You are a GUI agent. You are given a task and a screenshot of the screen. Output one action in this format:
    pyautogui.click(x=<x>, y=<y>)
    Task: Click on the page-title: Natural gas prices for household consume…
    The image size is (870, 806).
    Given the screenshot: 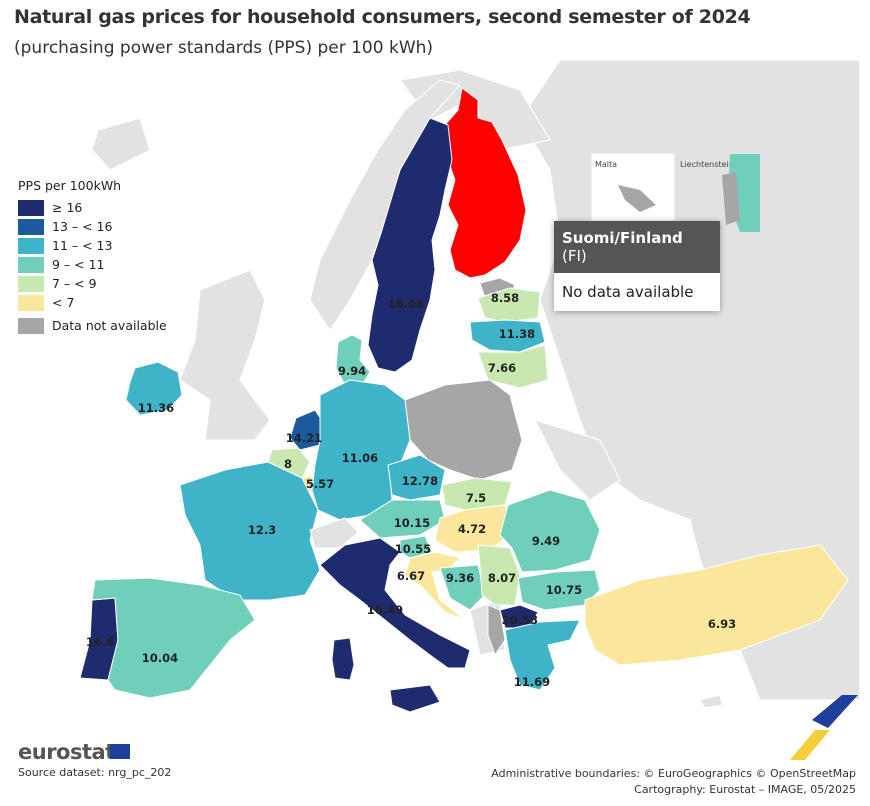 What is the action you would take?
    pyautogui.click(x=382, y=17)
    